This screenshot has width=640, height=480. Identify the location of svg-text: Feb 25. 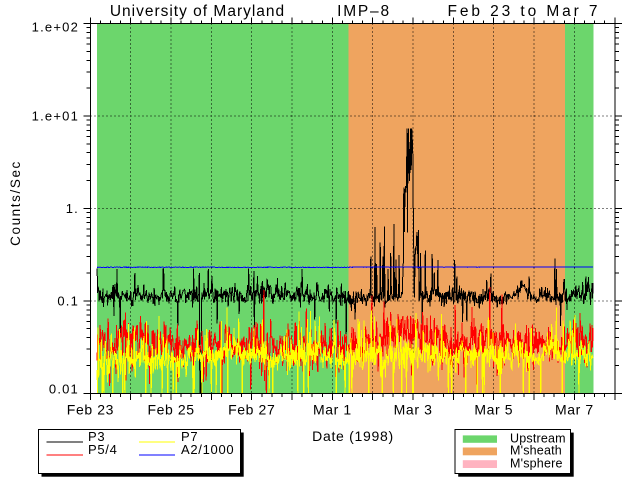
(170, 410).